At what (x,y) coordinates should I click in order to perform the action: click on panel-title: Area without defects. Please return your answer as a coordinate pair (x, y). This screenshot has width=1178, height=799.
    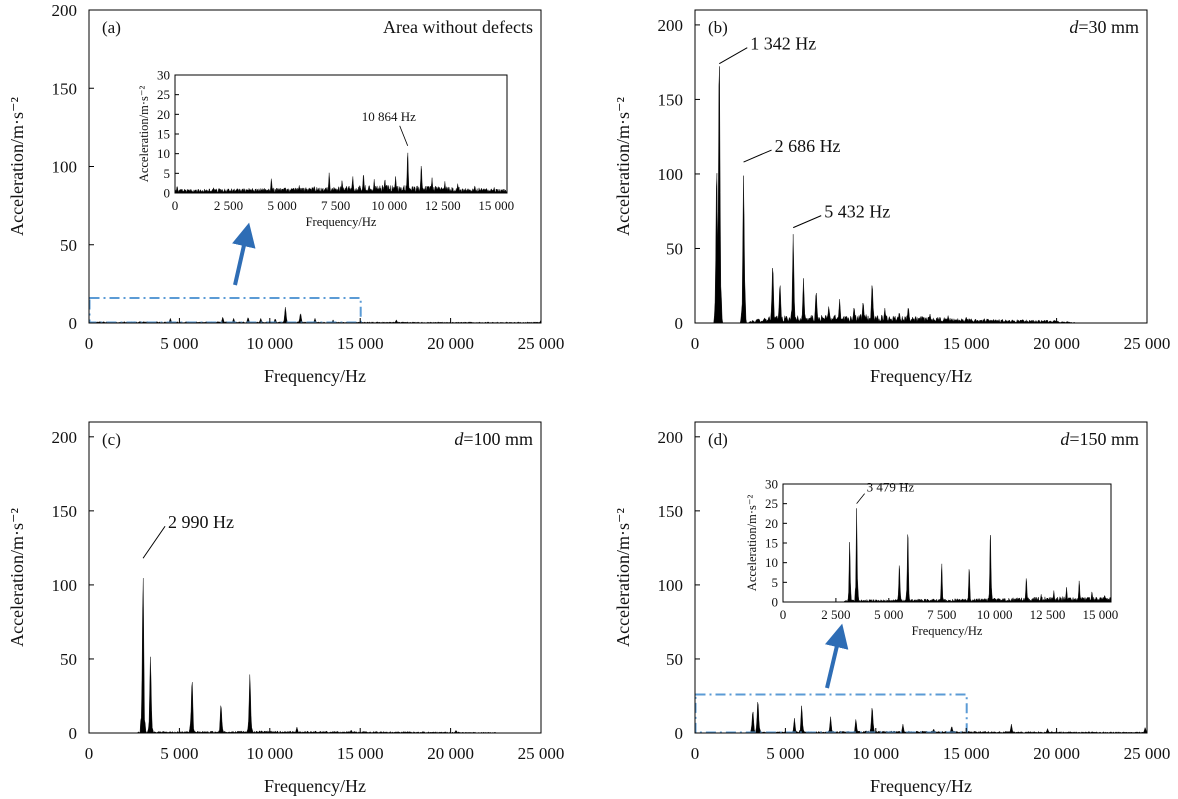
    Looking at the image, I should click on (458, 27).